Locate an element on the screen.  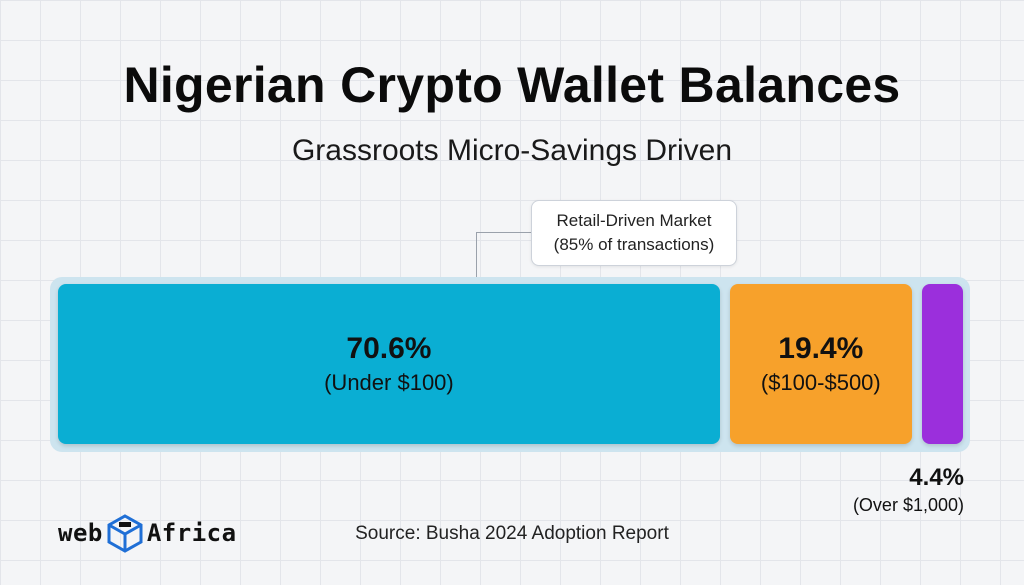
chart-title: Nigerian Crypto Wallet Balances is located at coordinates (512, 85).